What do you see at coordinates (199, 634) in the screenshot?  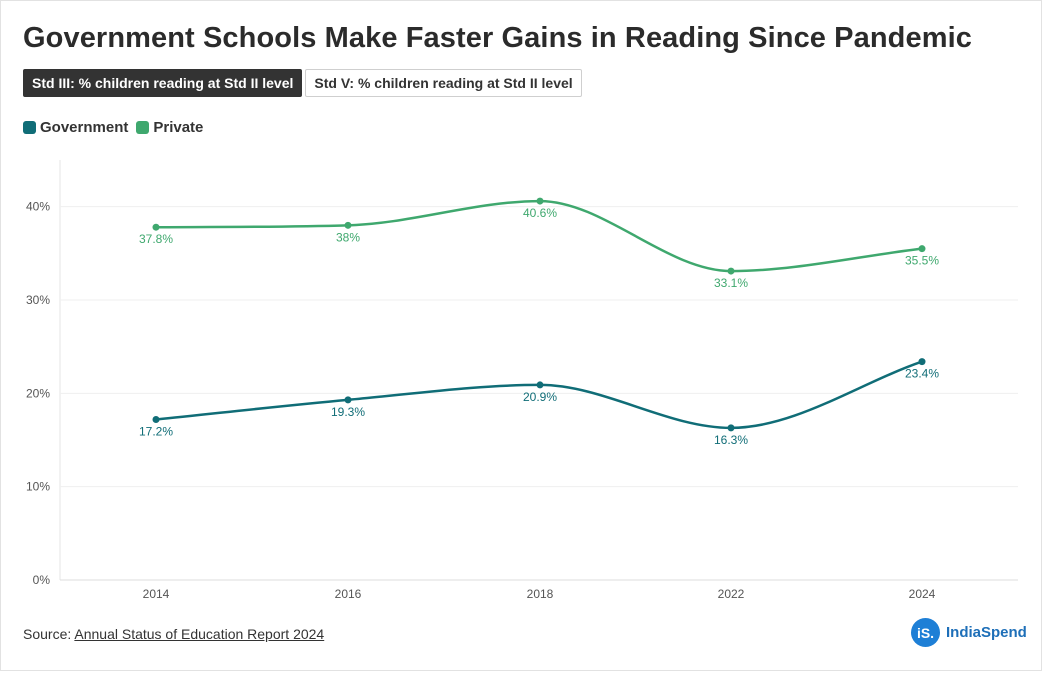 I see `source-link: Annual Status of Education Report 2024` at bounding box center [199, 634].